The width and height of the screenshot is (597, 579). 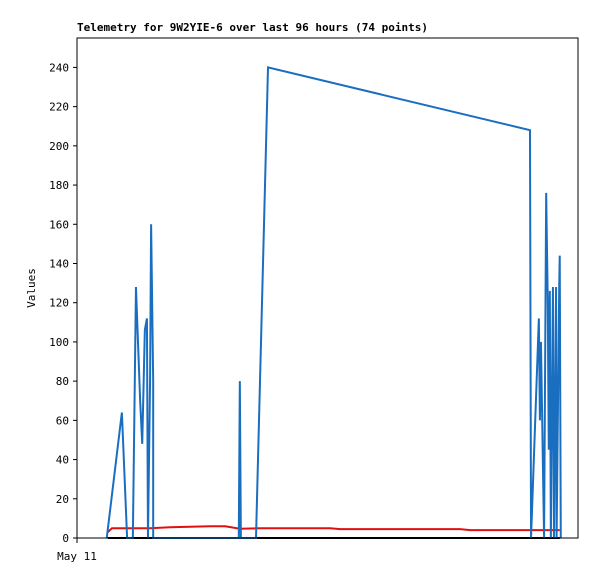 I want to click on y-tick-label: 160, so click(x=59, y=224).